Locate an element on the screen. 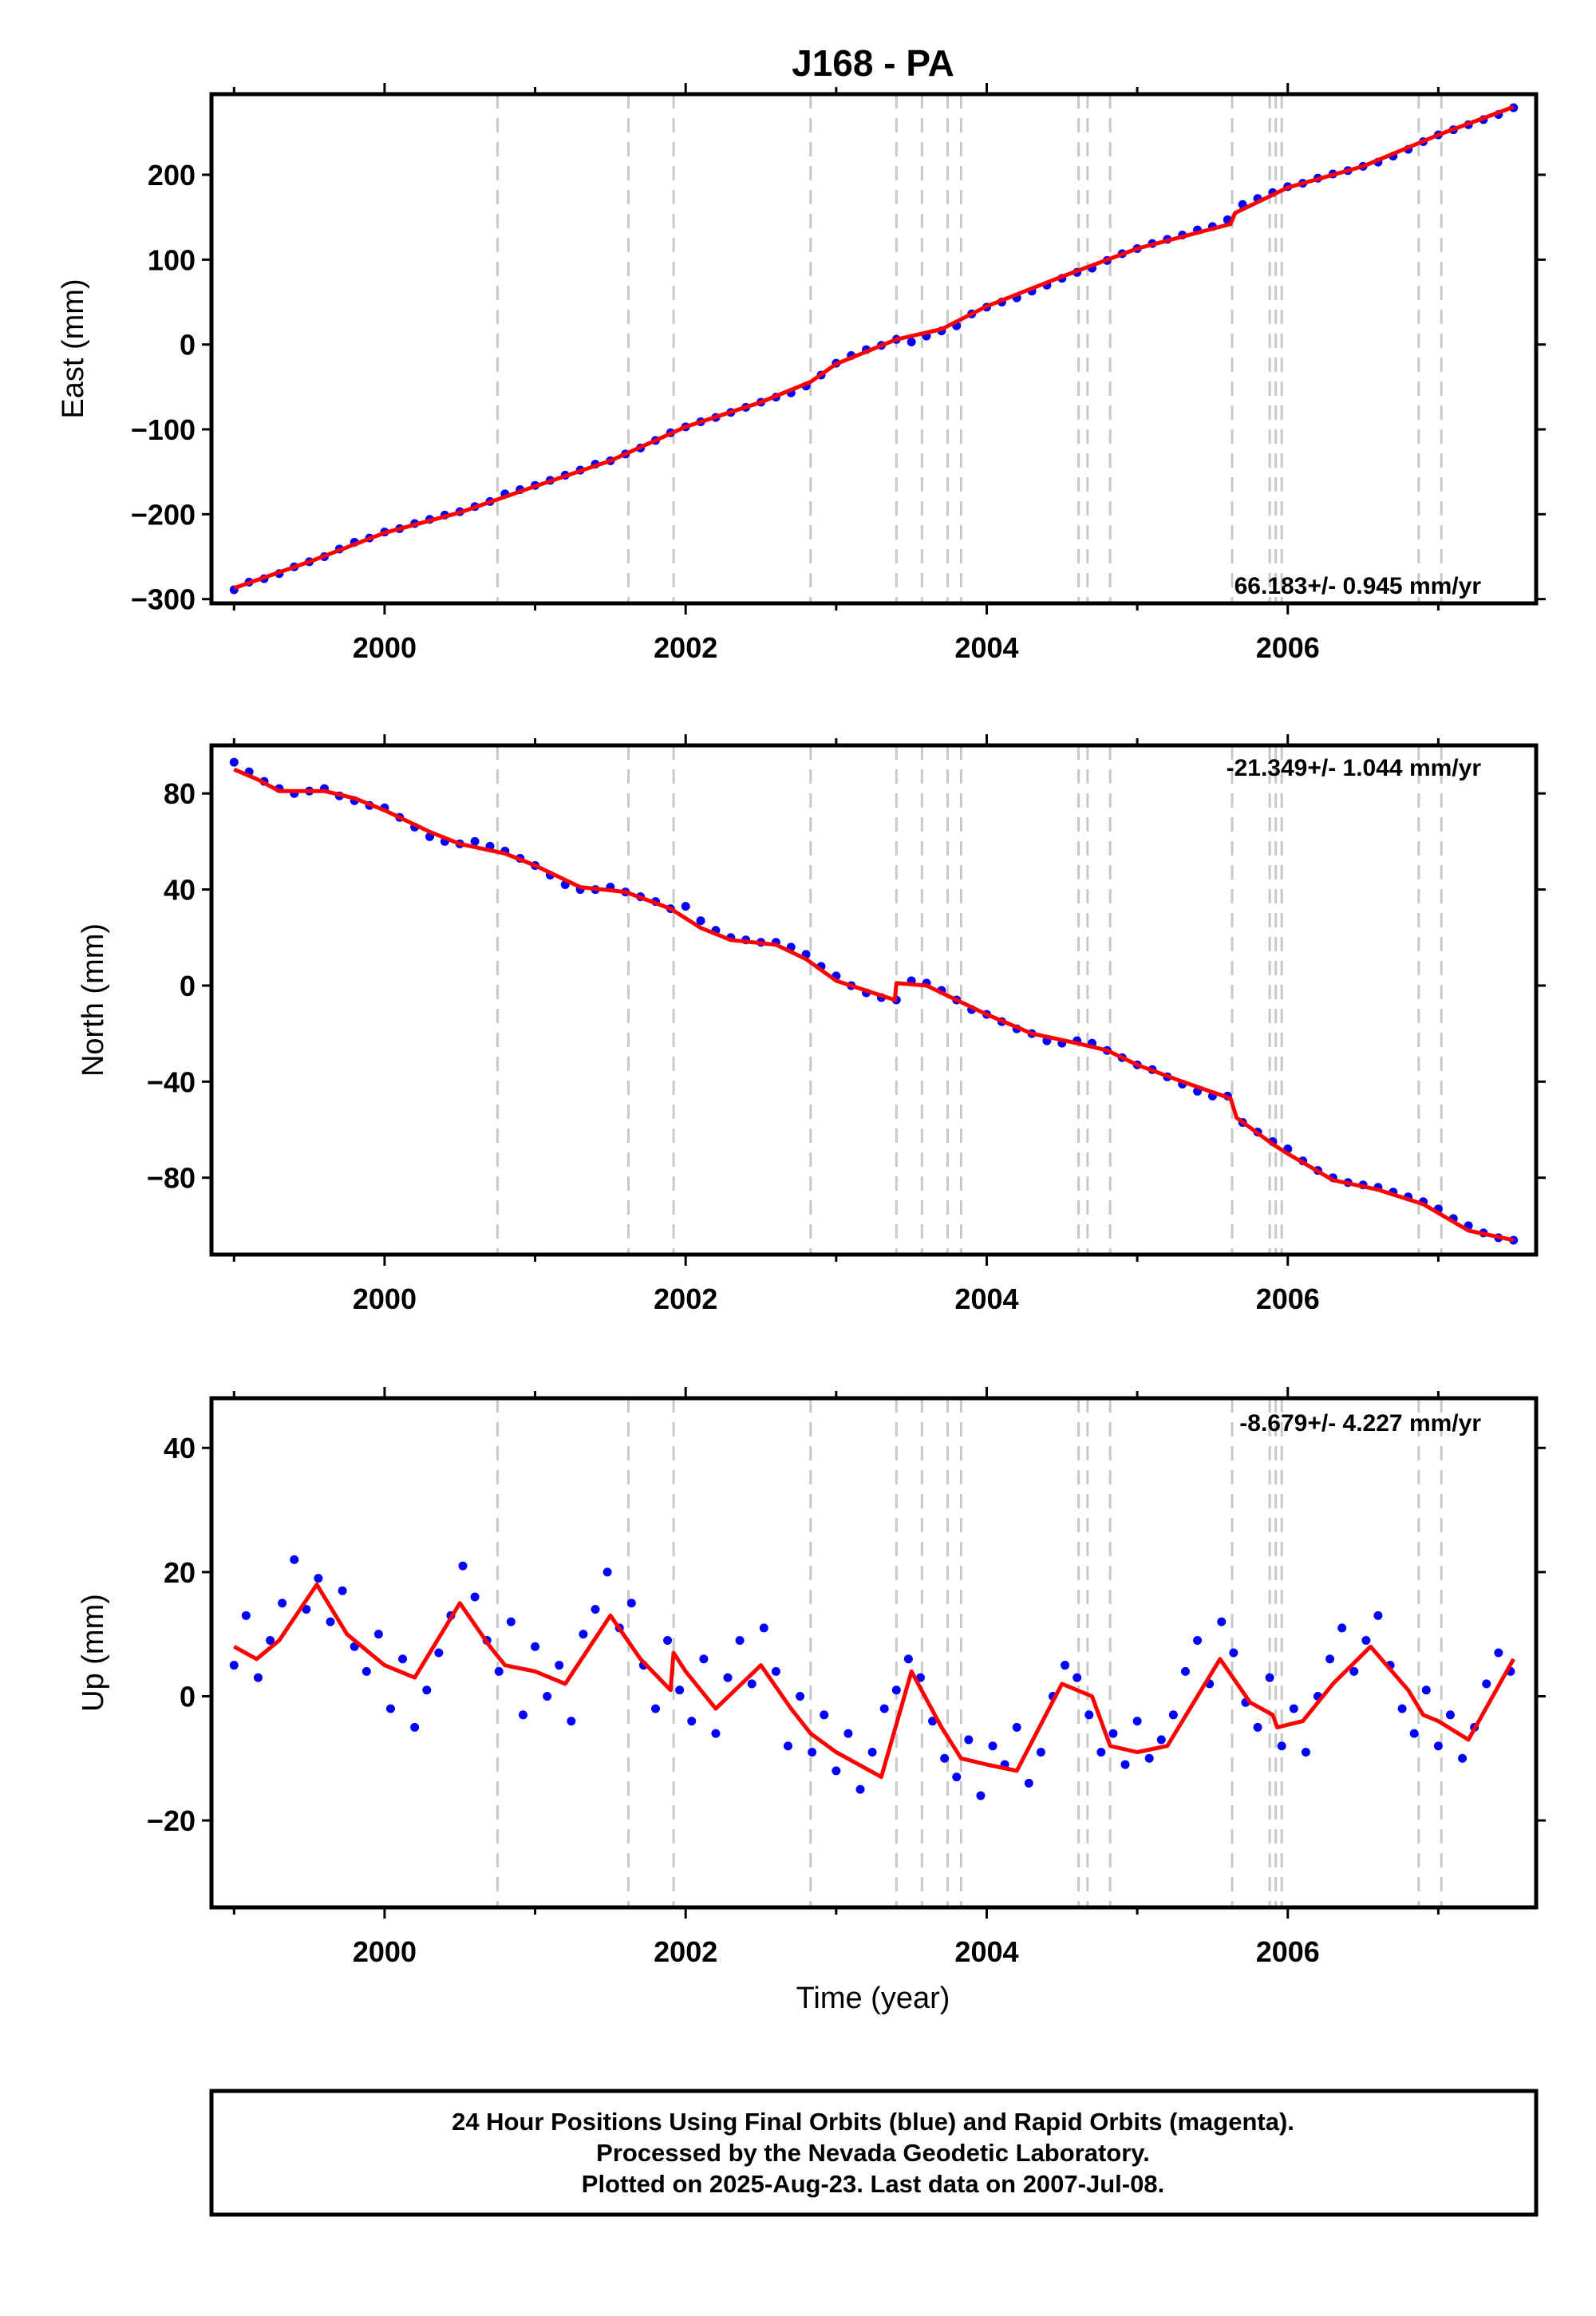  up-event-lines is located at coordinates (969, 1653).